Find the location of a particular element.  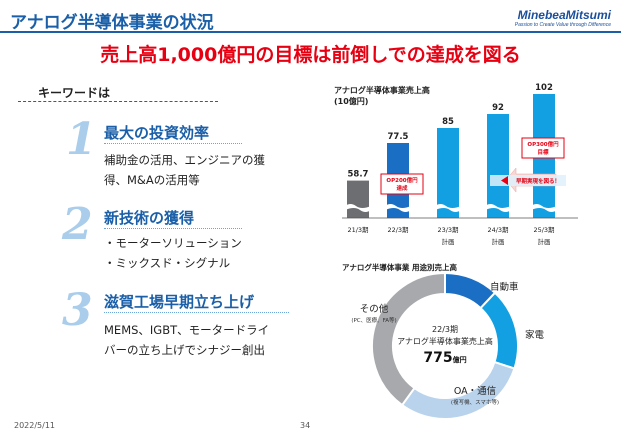

bar-category-note-3: 計画 is located at coordinates (448, 241).